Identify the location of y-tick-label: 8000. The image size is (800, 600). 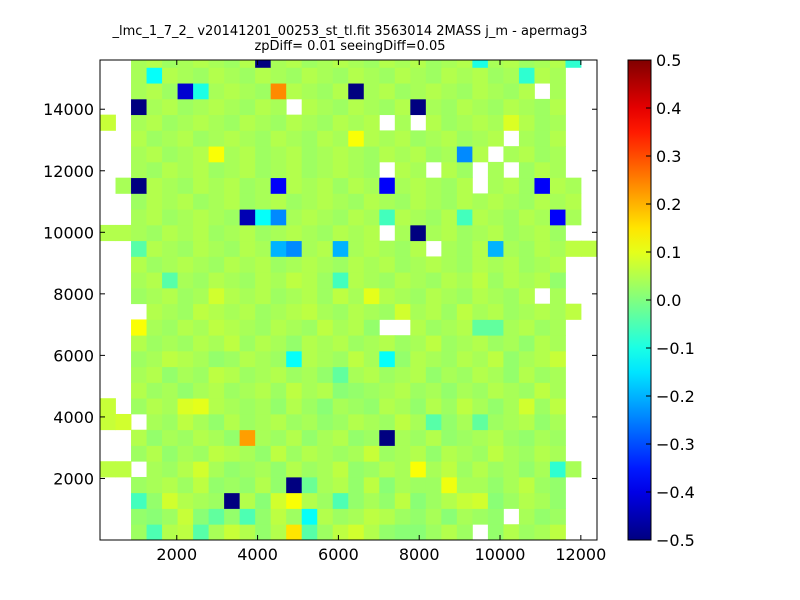
(73, 294).